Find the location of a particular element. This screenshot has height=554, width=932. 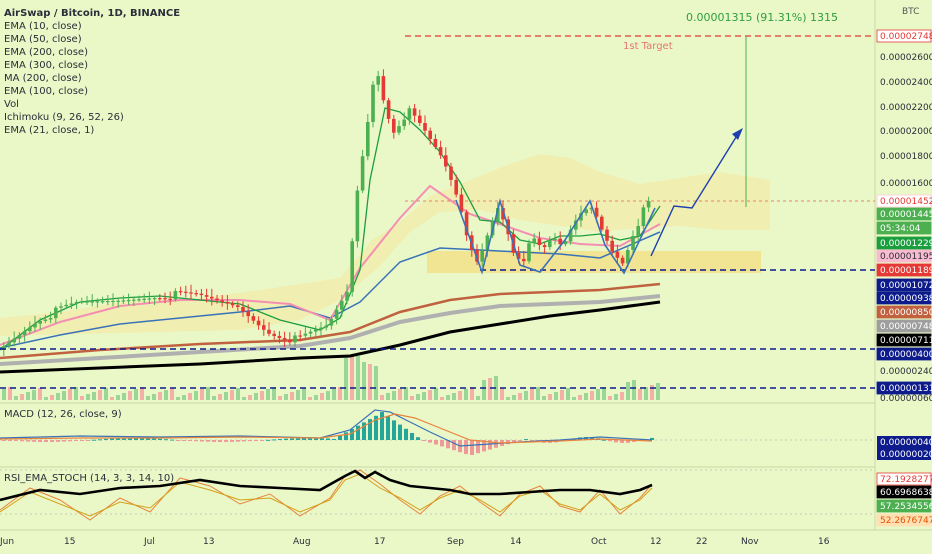

price-tag-label: 0.00000748 is located at coordinates (906, 327).